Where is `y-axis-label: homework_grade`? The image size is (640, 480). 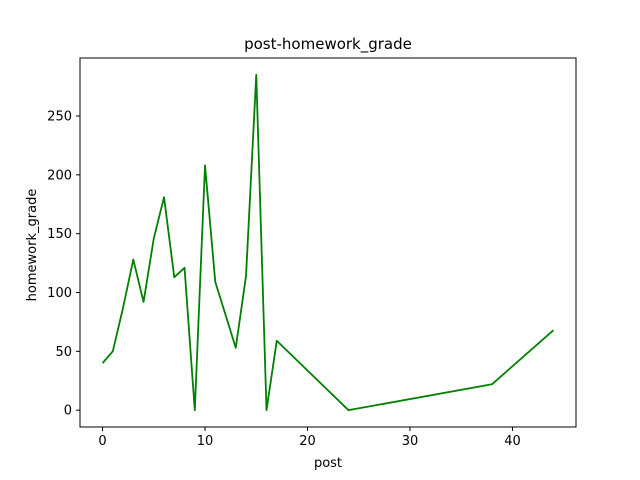
y-axis-label: homework_grade is located at coordinates (32, 245).